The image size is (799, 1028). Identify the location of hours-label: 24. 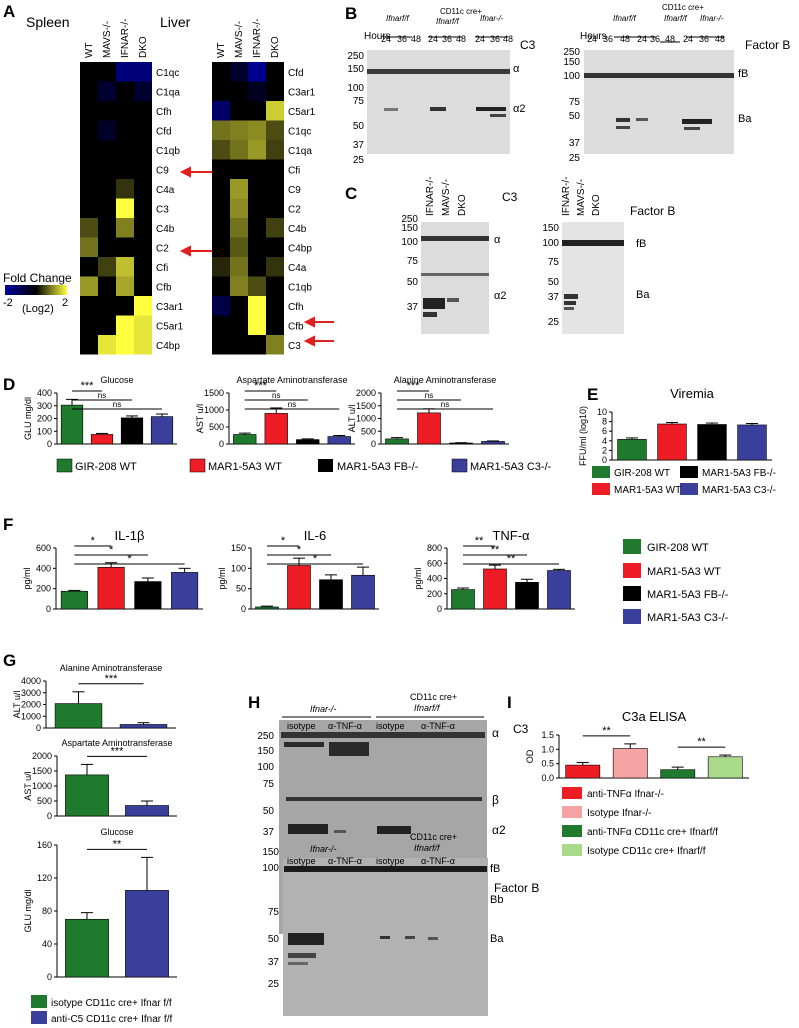
(642, 39).